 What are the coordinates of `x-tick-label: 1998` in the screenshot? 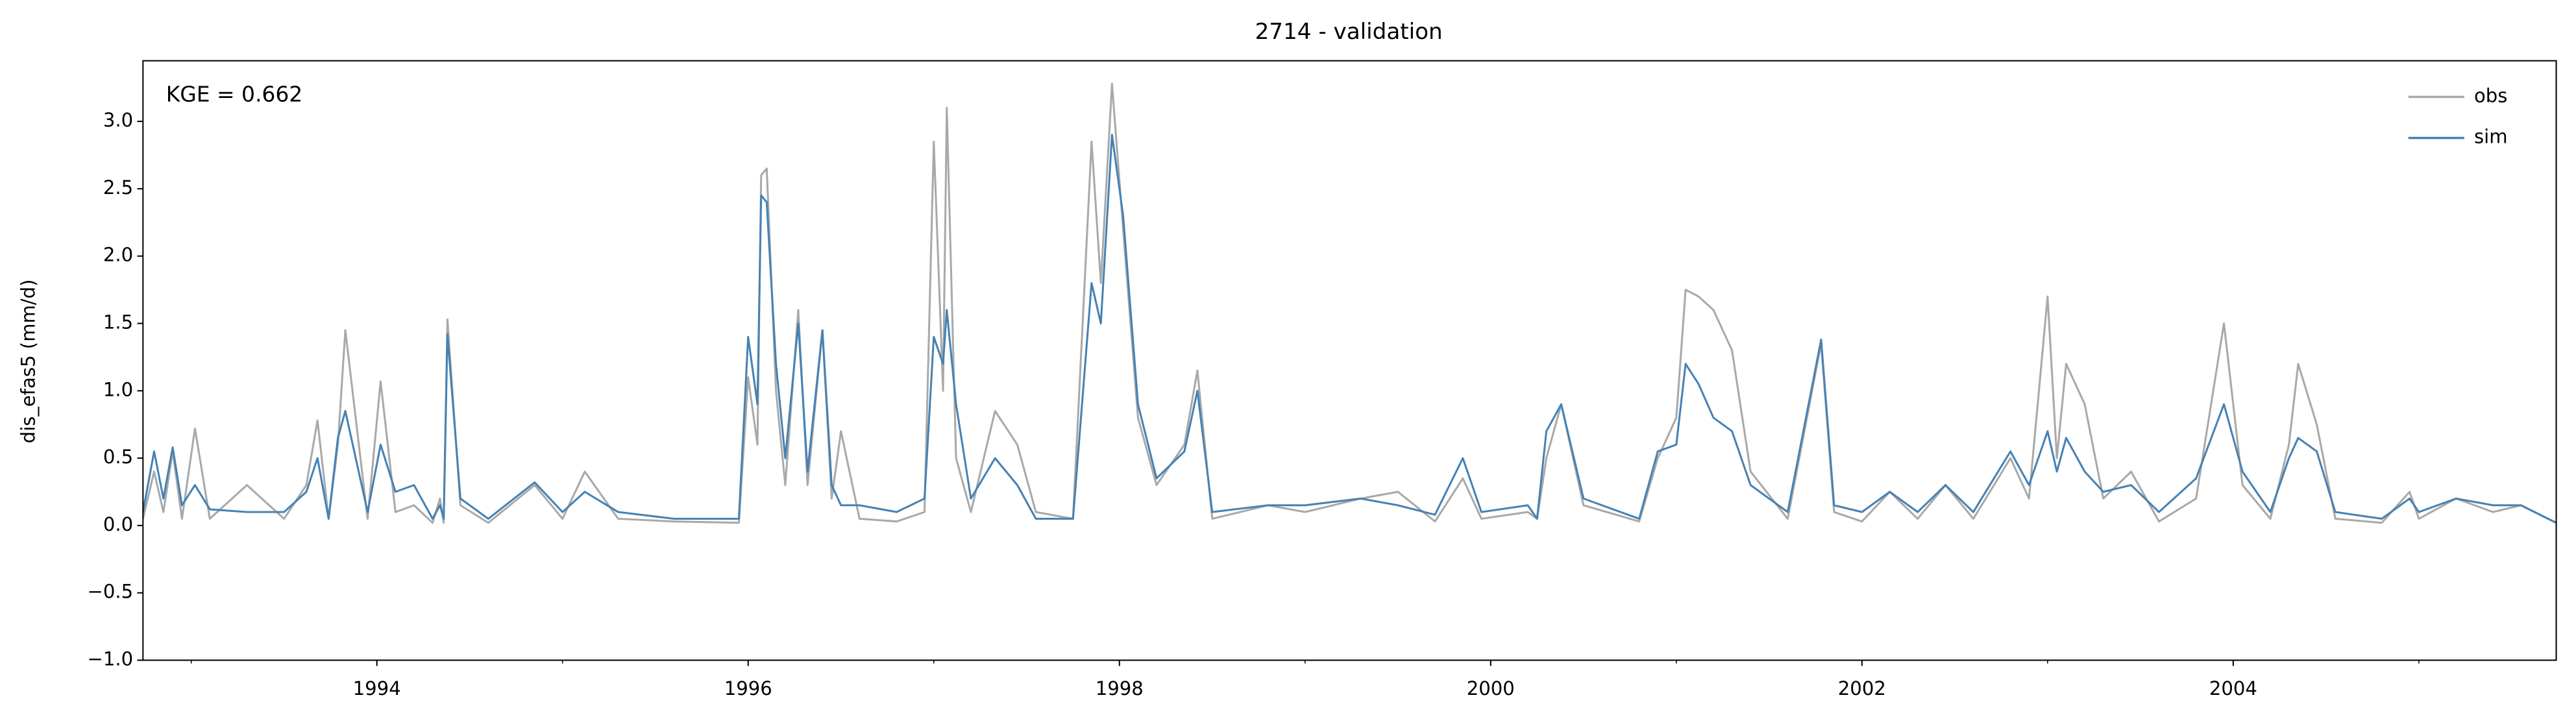 It's located at (1120, 688).